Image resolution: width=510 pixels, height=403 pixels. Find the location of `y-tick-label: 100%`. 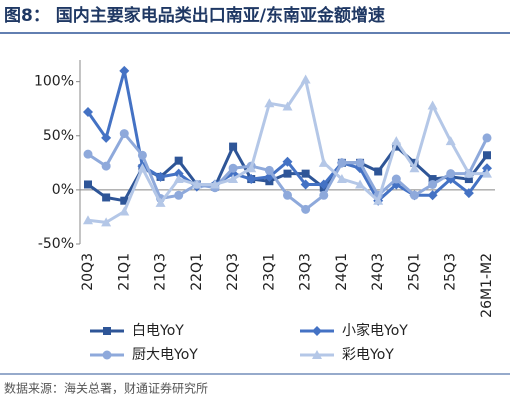

y-tick-label: 100% is located at coordinates (54, 82).